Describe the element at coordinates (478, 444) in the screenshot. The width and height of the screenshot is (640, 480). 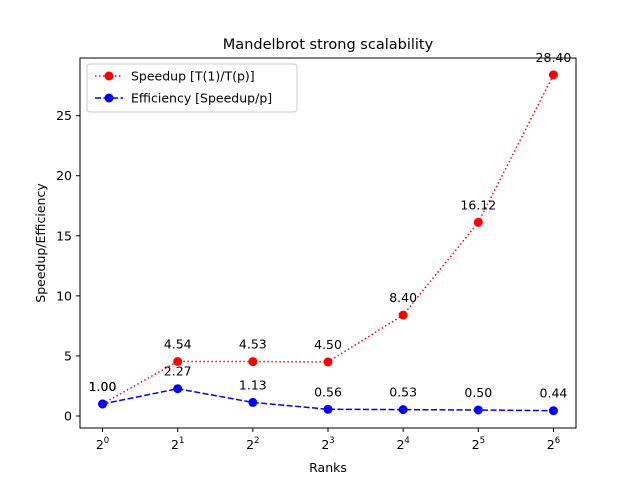
I see `x-tick-label: 25` at that location.